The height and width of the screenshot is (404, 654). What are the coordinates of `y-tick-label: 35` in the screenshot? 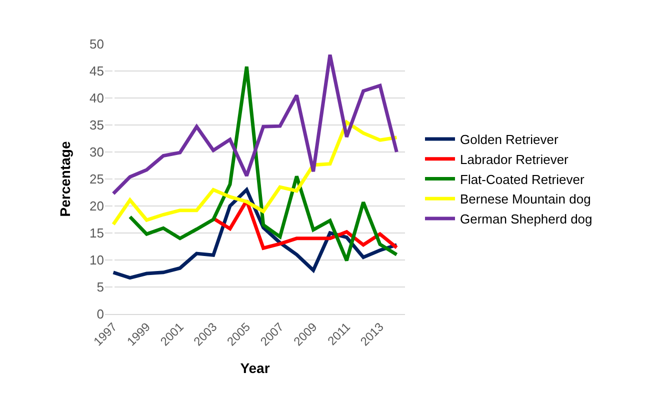 It's located at (97, 125).